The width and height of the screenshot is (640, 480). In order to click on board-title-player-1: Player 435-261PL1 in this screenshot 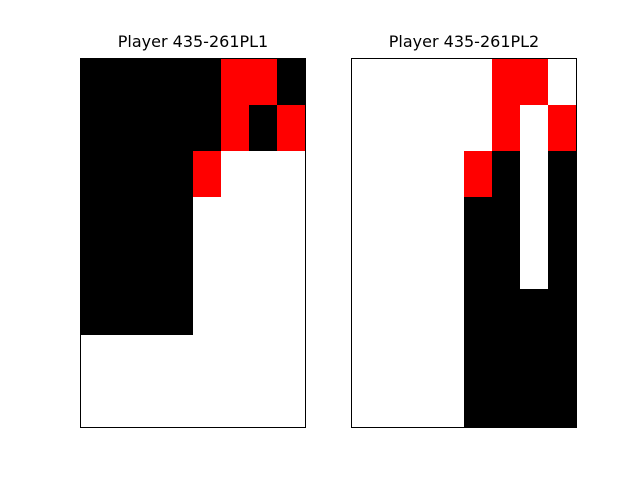, I will do `click(193, 41)`.